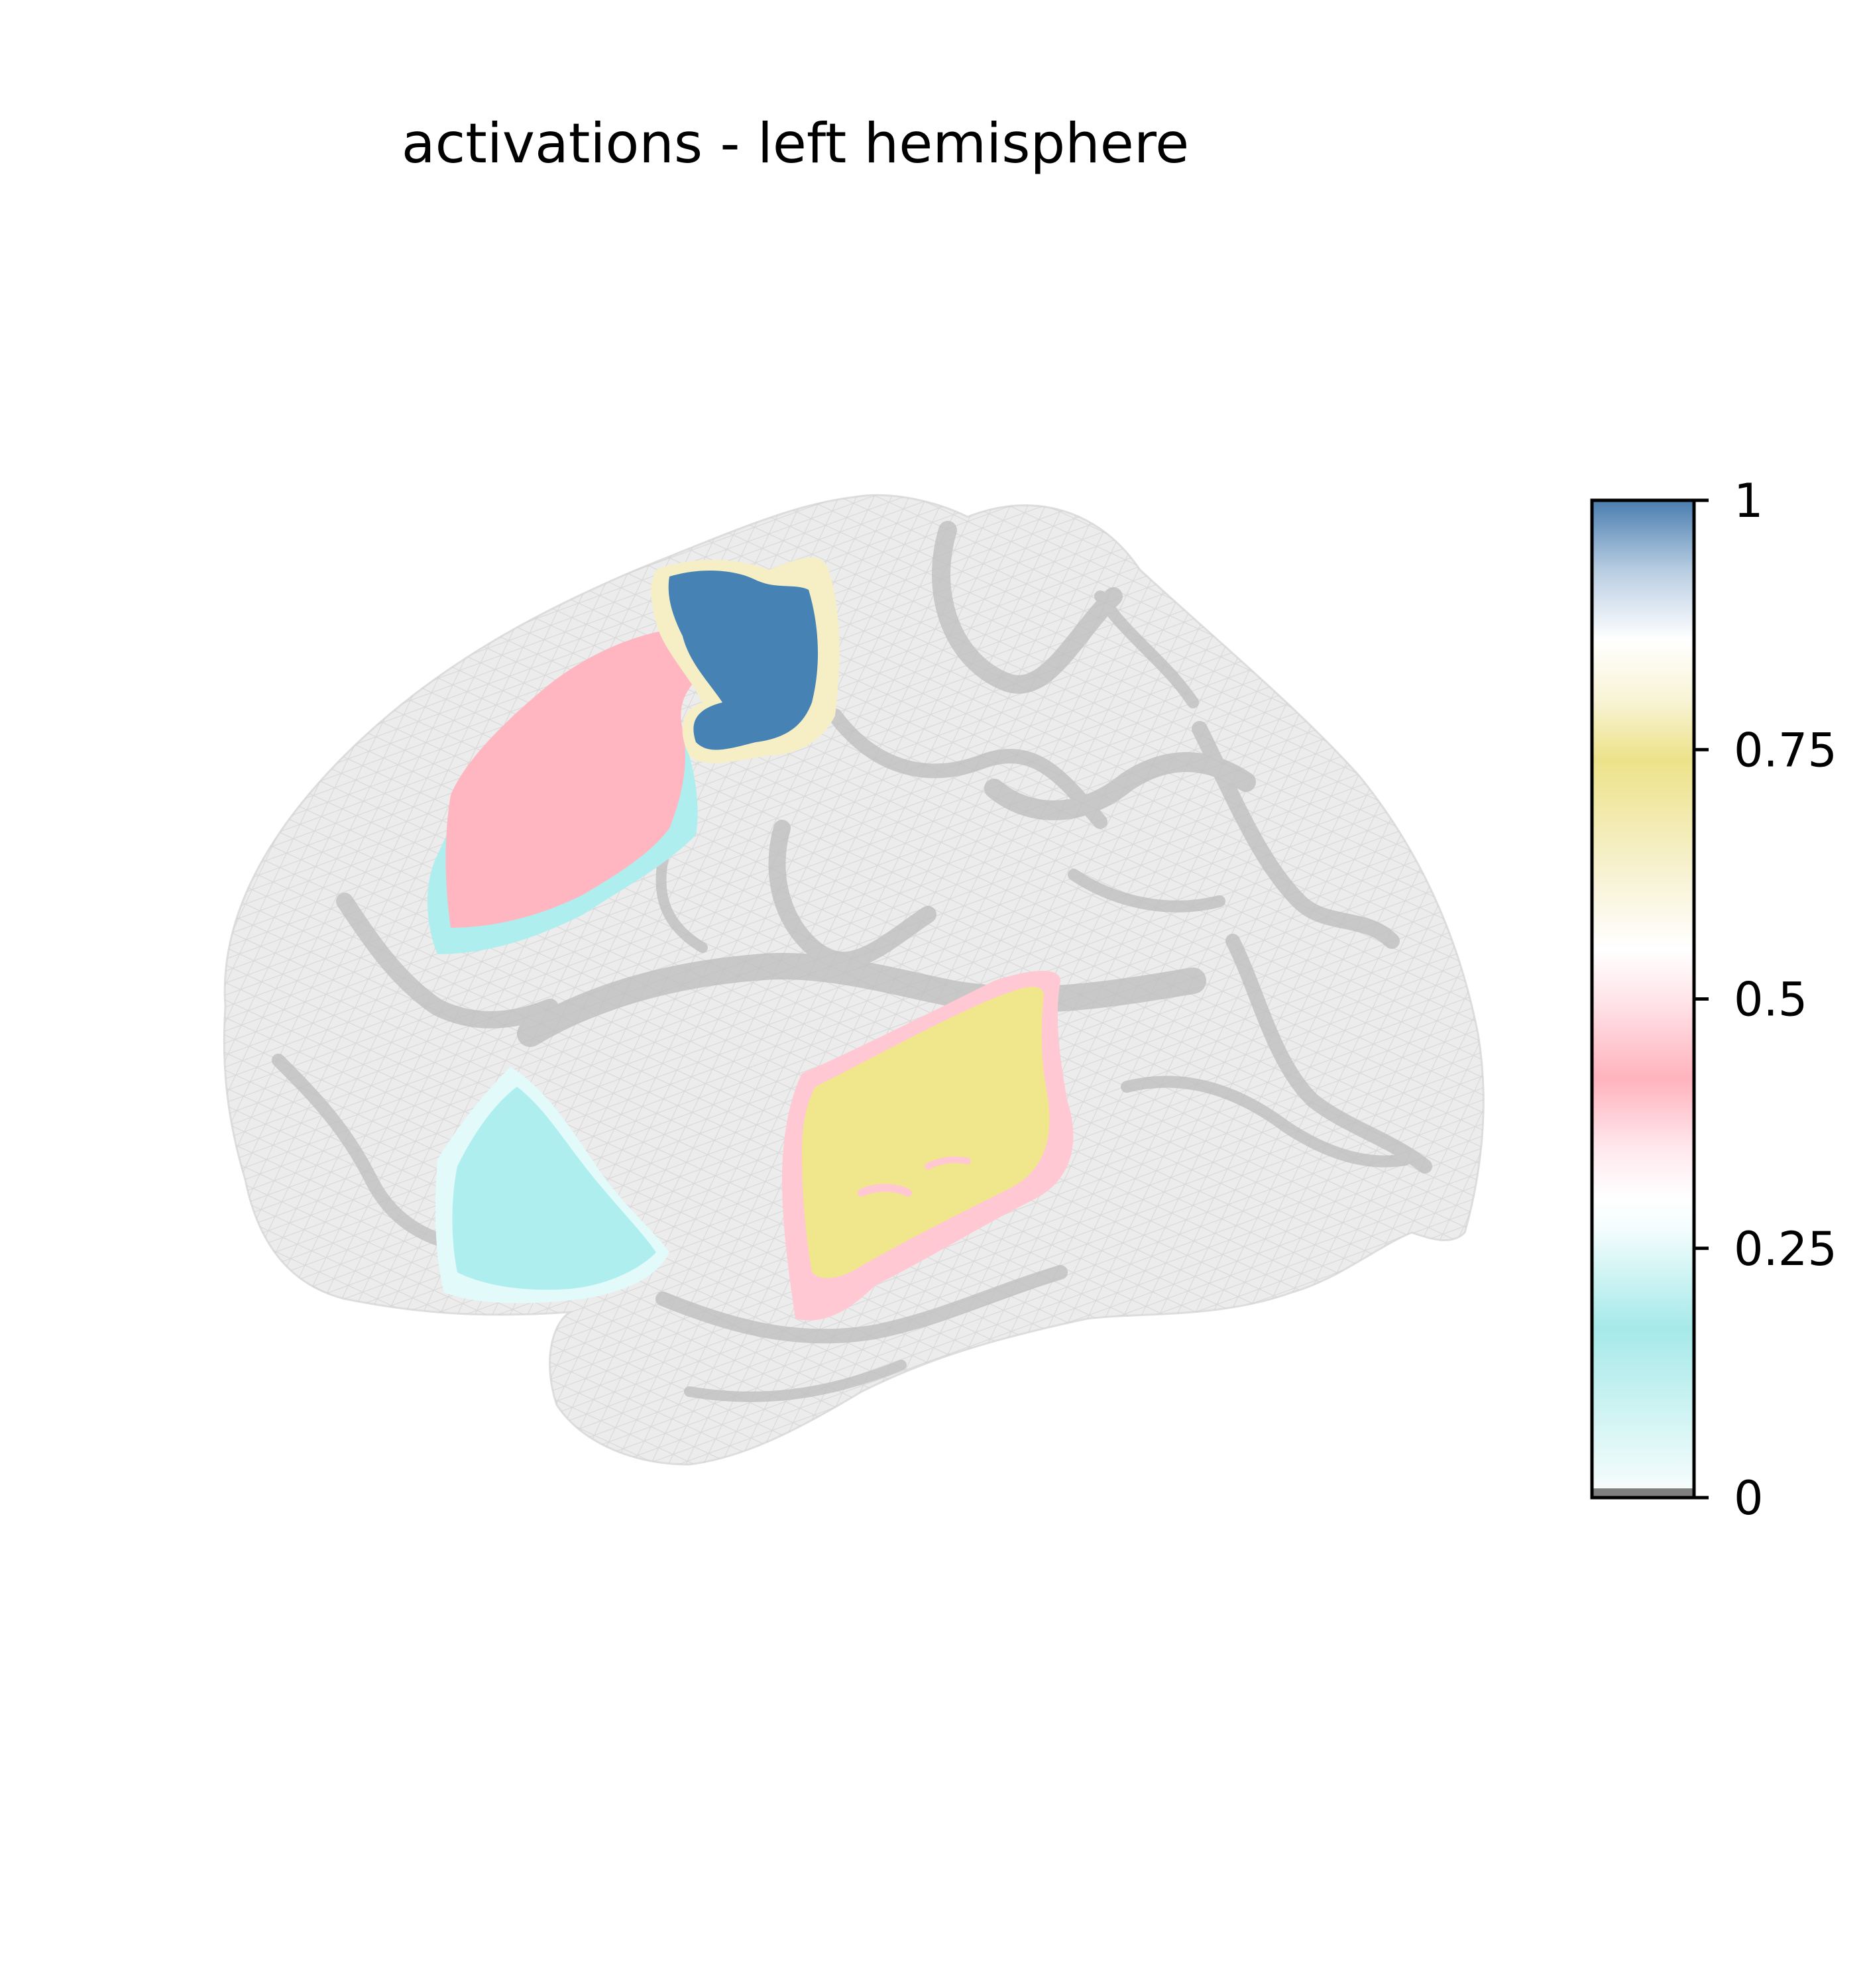 Image resolution: width=1869 pixels, height=1988 pixels. What do you see at coordinates (1643, 999) in the screenshot?
I see `colorbar-gradient` at bounding box center [1643, 999].